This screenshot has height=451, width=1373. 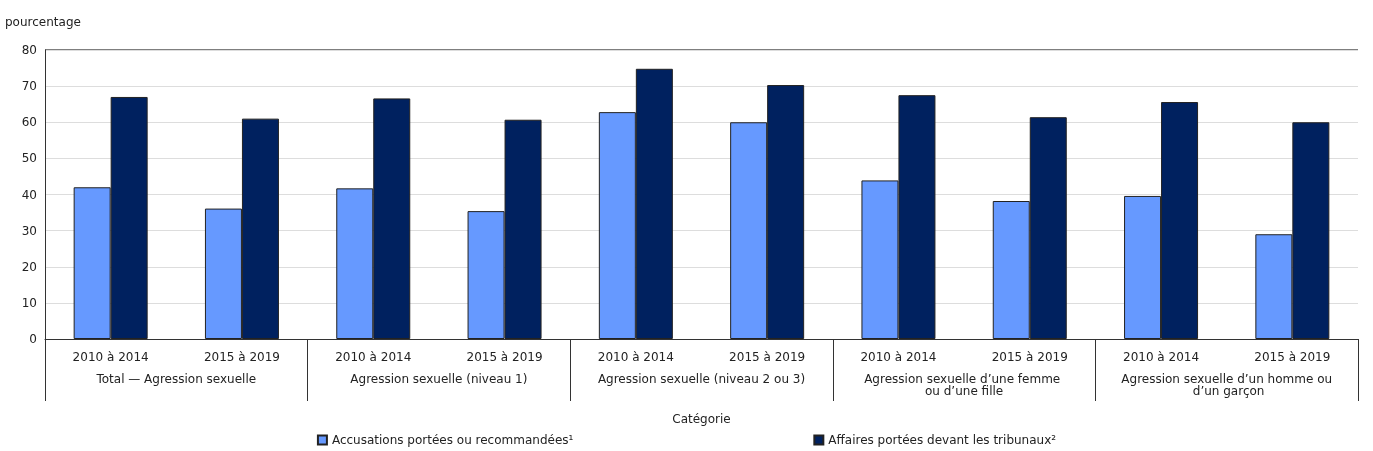 I want to click on text: Agression sexuelle d’une femme ou d’une fille, so click(x=964, y=385).